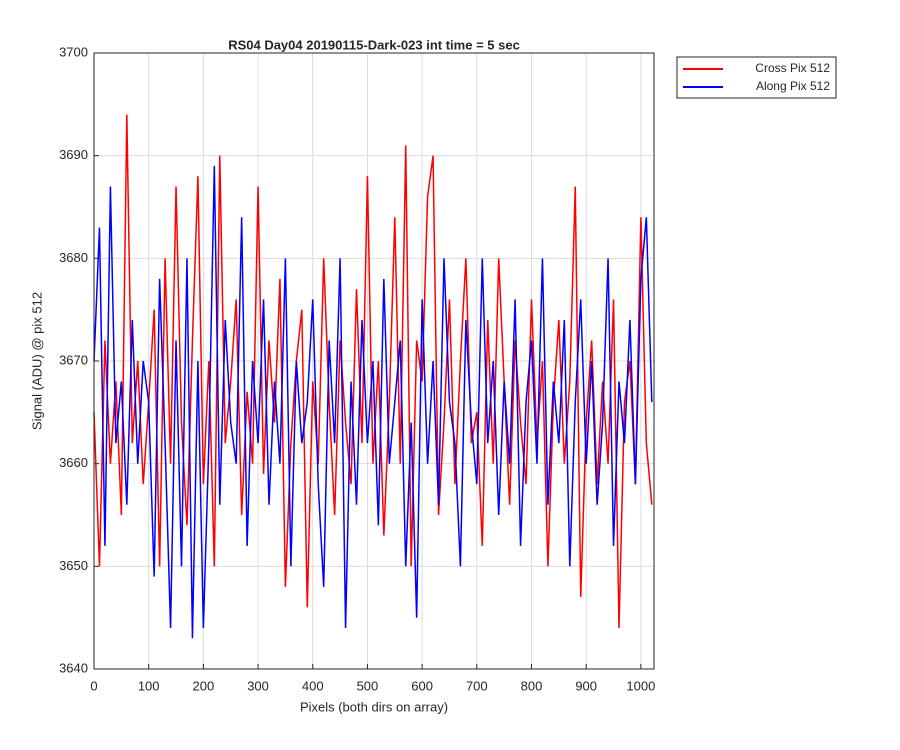 The image size is (900, 750). Describe the element at coordinates (477, 685) in the screenshot. I see `x-tick-label: 700` at that location.